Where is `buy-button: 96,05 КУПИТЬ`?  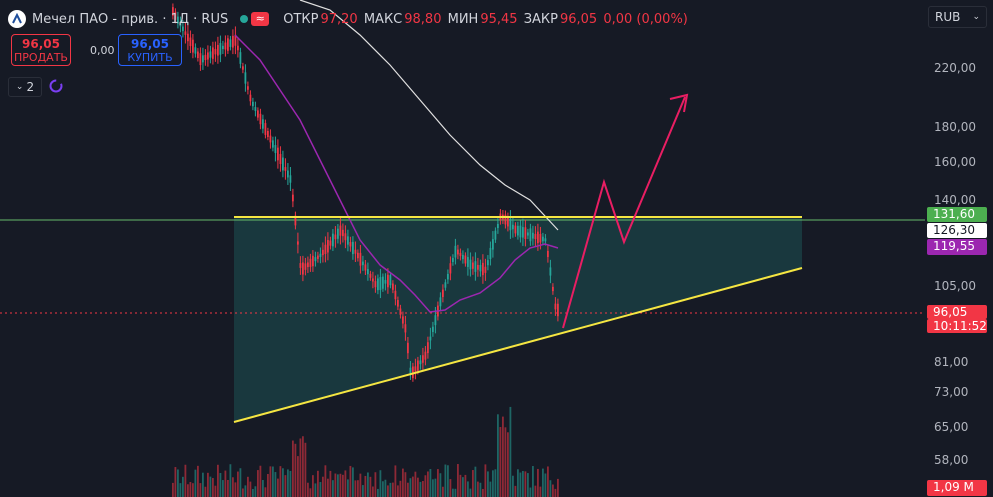
buy-button: 96,05 КУПИТЬ is located at coordinates (150, 50).